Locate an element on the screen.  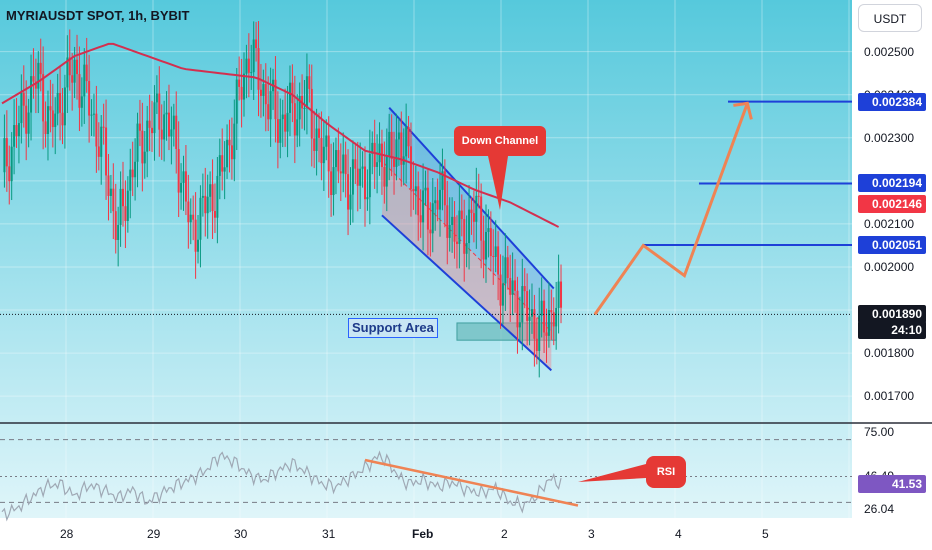
time-tick-label: 31 is located at coordinates (329, 534).